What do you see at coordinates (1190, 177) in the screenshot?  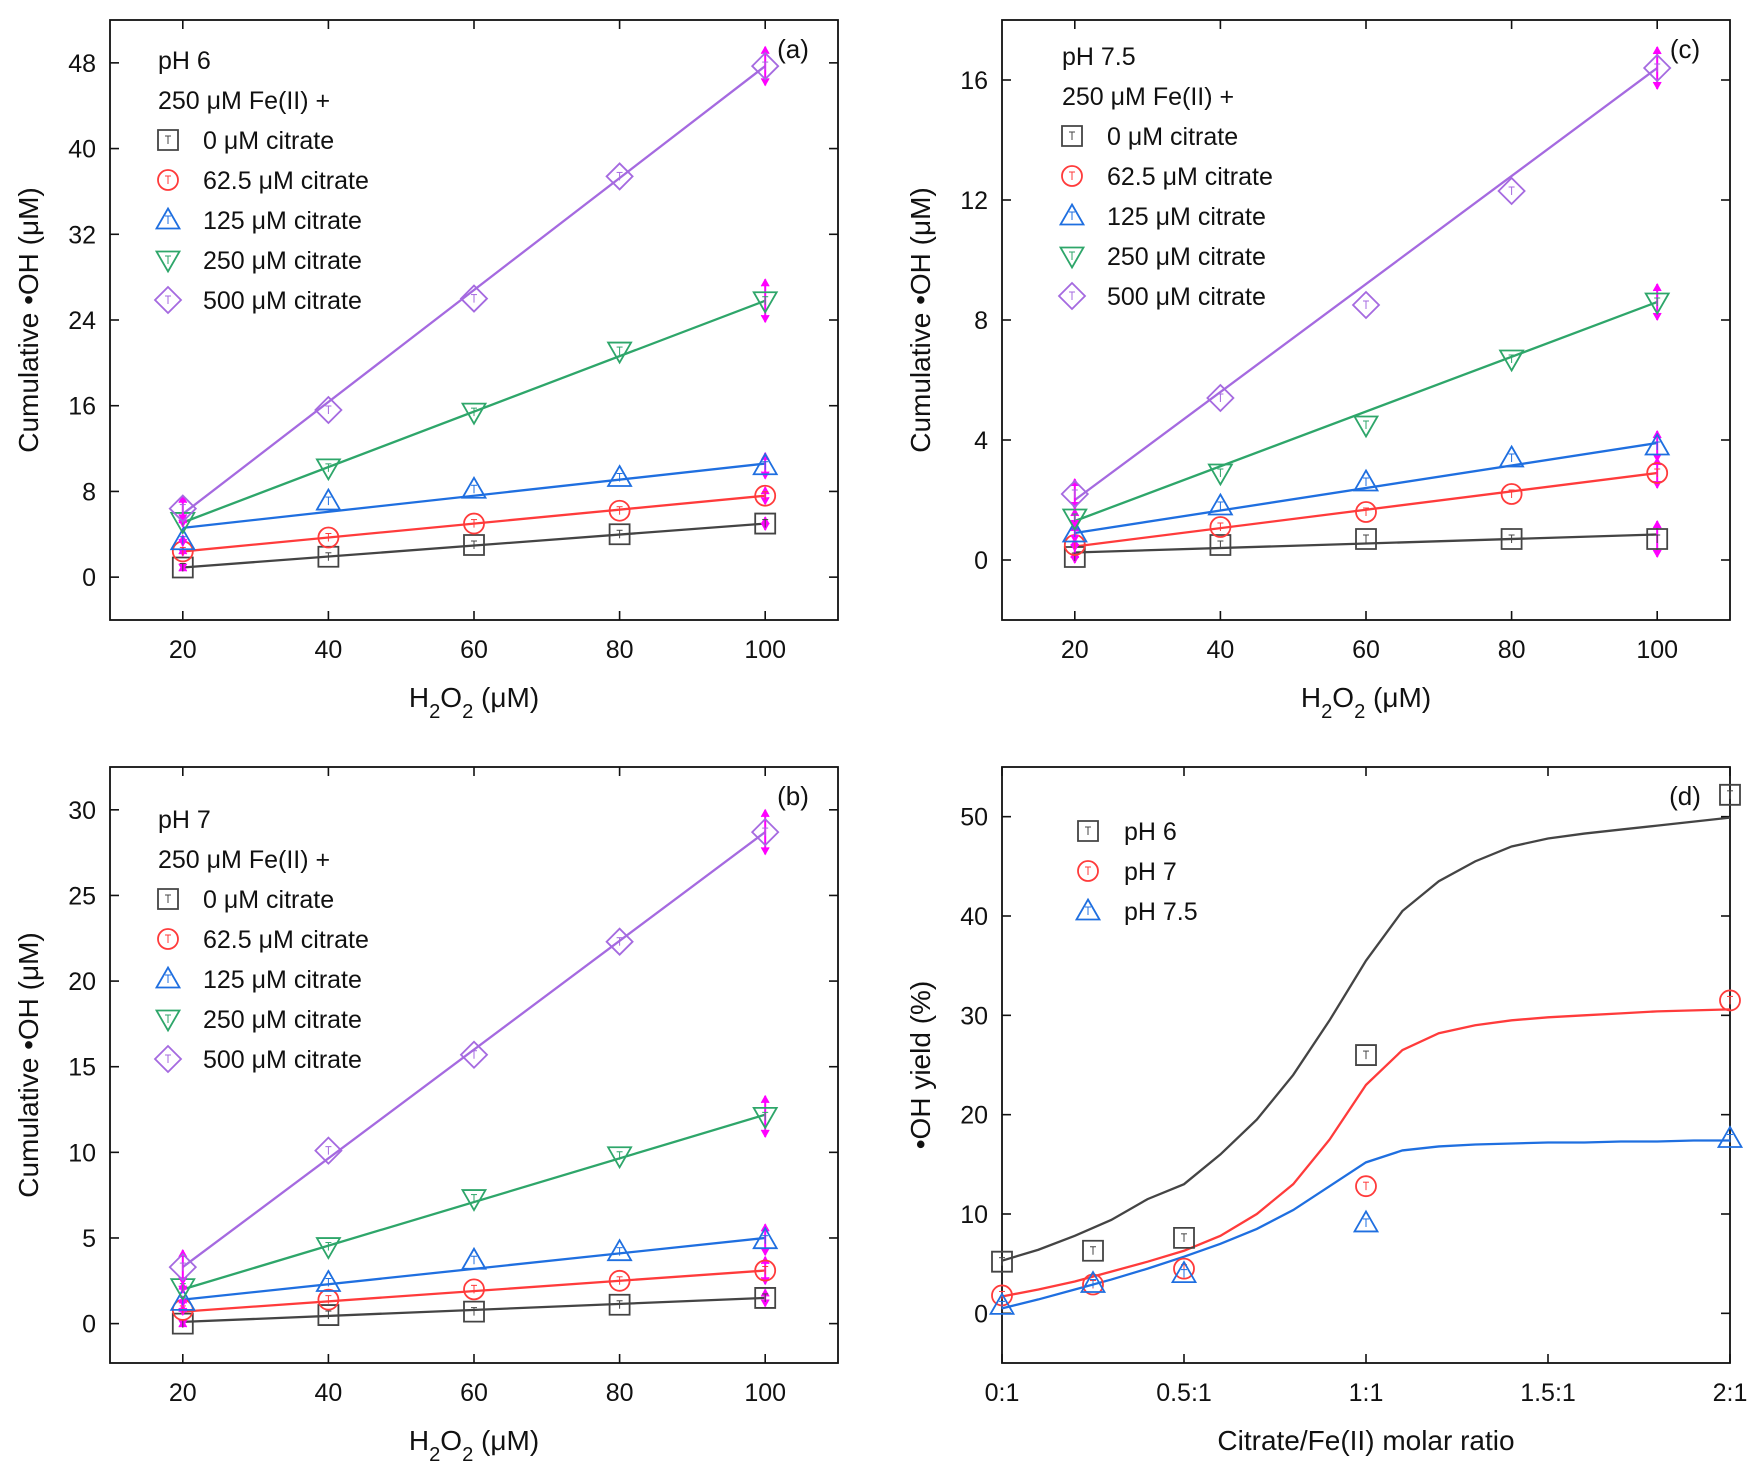 I see `legend-item: 62.5 μM citrate` at bounding box center [1190, 177].